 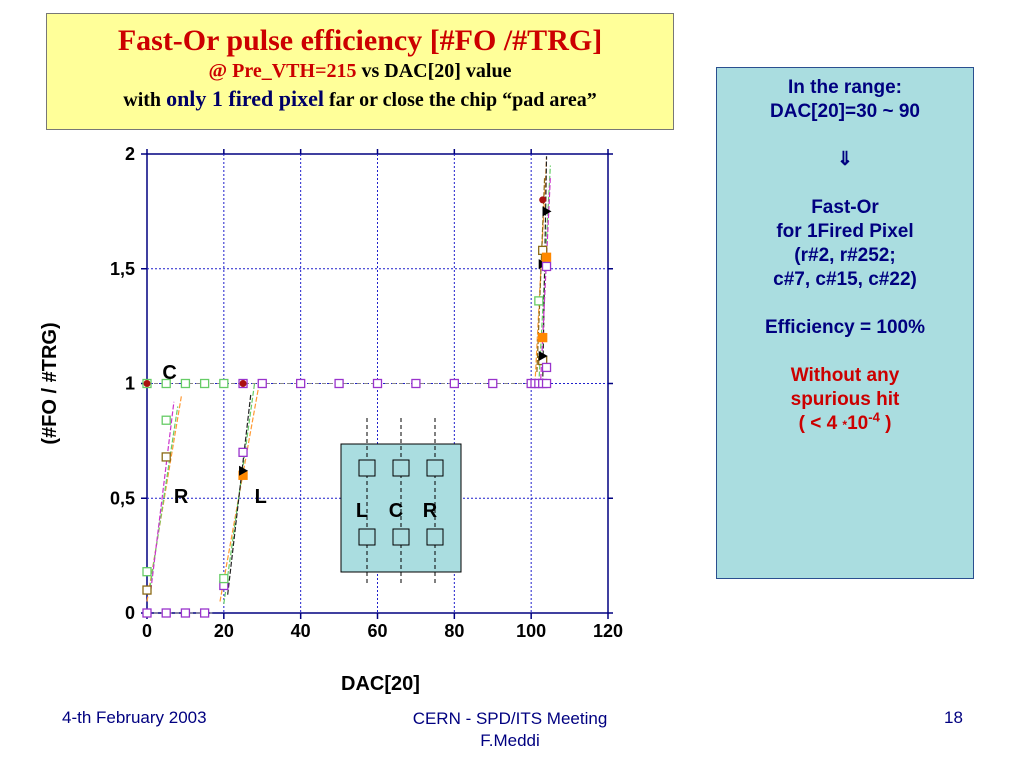 What do you see at coordinates (510, 718) in the screenshot?
I see `footer-meeting-name: CERN - SPD/ITS Meeting` at bounding box center [510, 718].